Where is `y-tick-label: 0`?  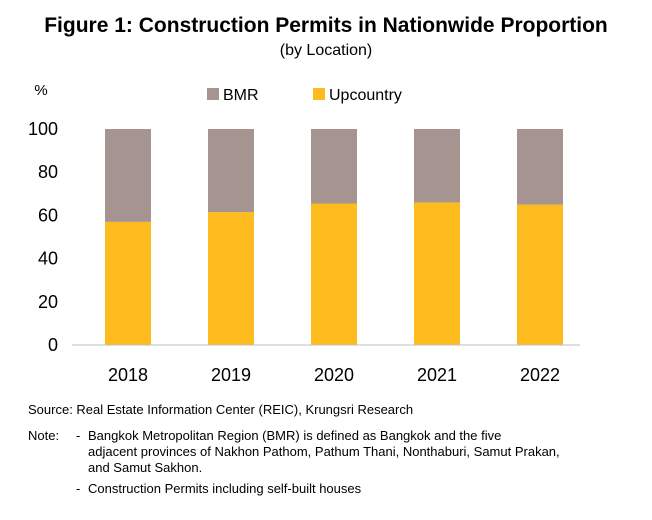 y-tick-label: 0 is located at coordinates (53, 345).